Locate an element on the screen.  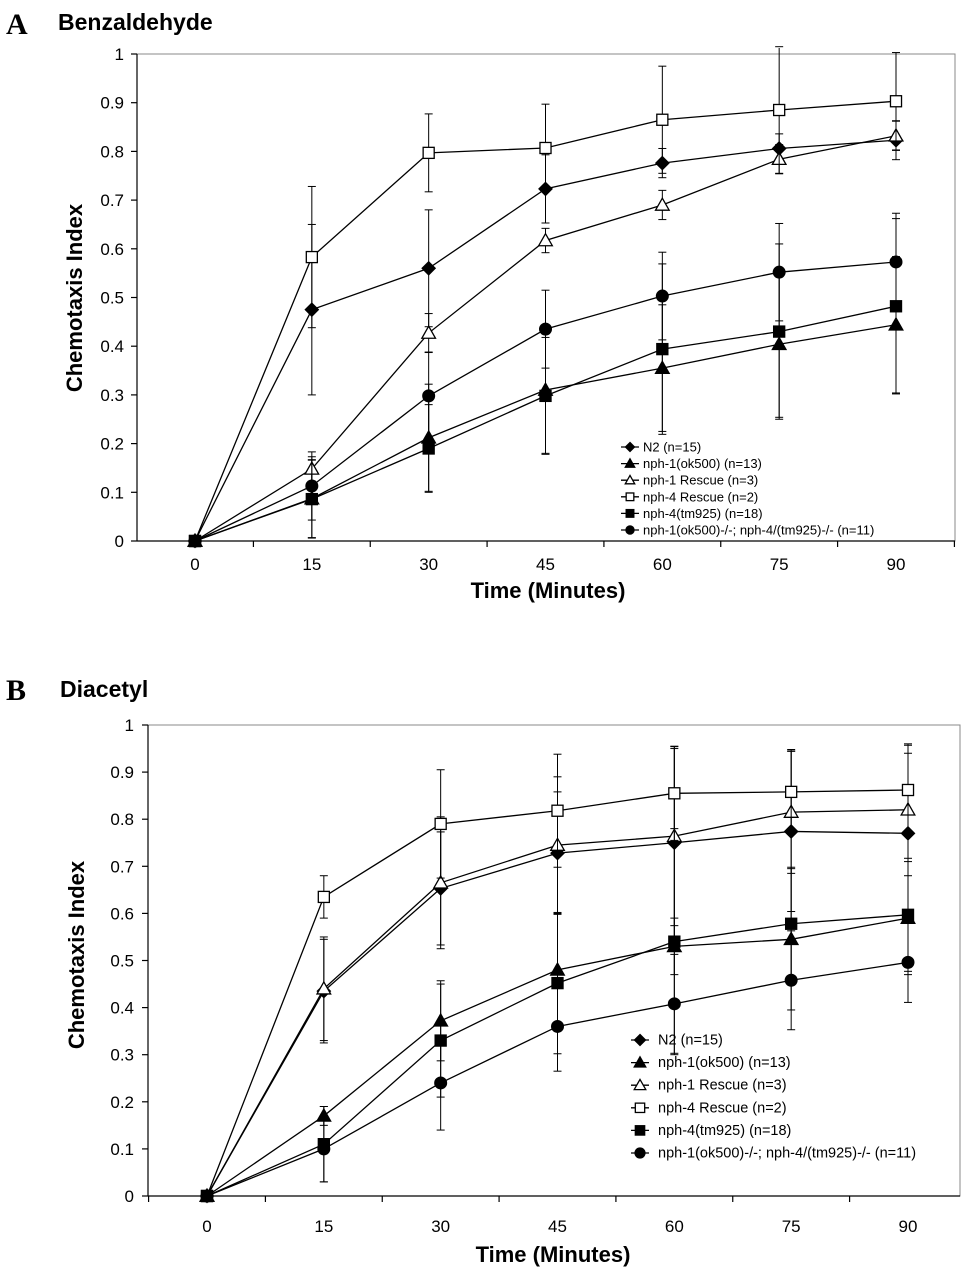
legend-item: N2 (n=15) is located at coordinates (661, 447).